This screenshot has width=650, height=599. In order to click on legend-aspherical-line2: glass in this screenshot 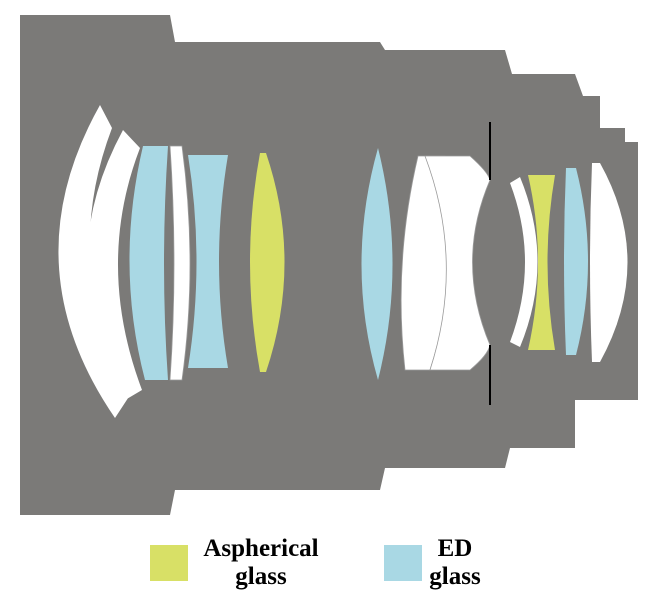, I will do `click(261, 576)`.